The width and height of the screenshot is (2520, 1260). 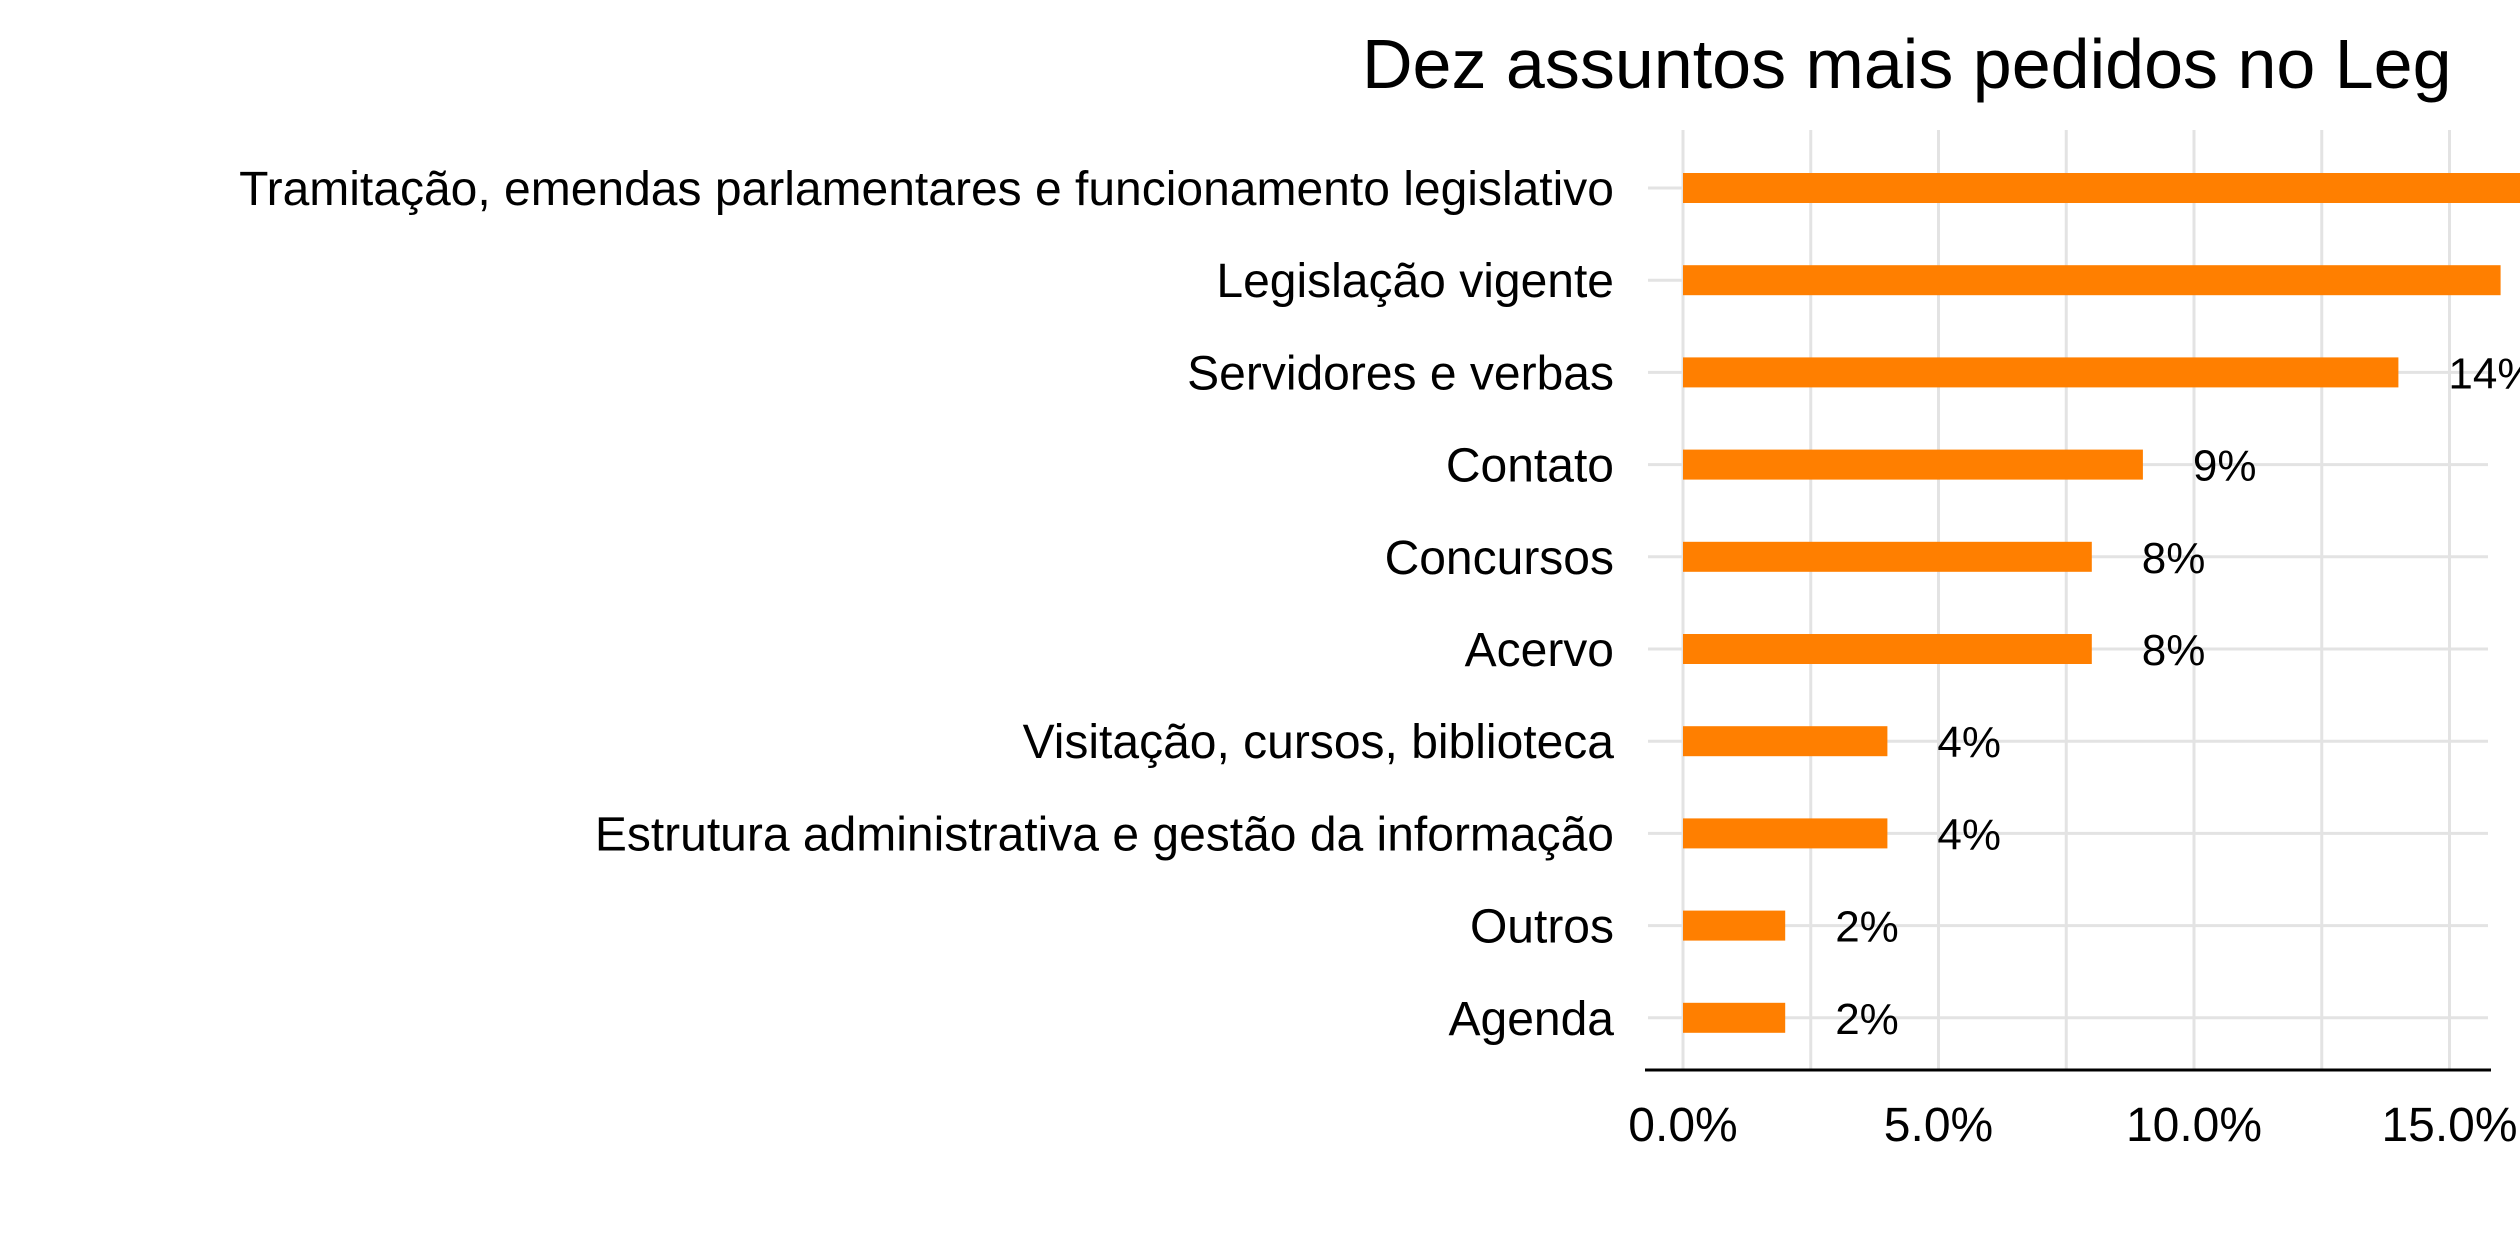 What do you see at coordinates (1319, 742) in the screenshot?
I see `category-label: Visitação, cursos, biblioteca` at bounding box center [1319, 742].